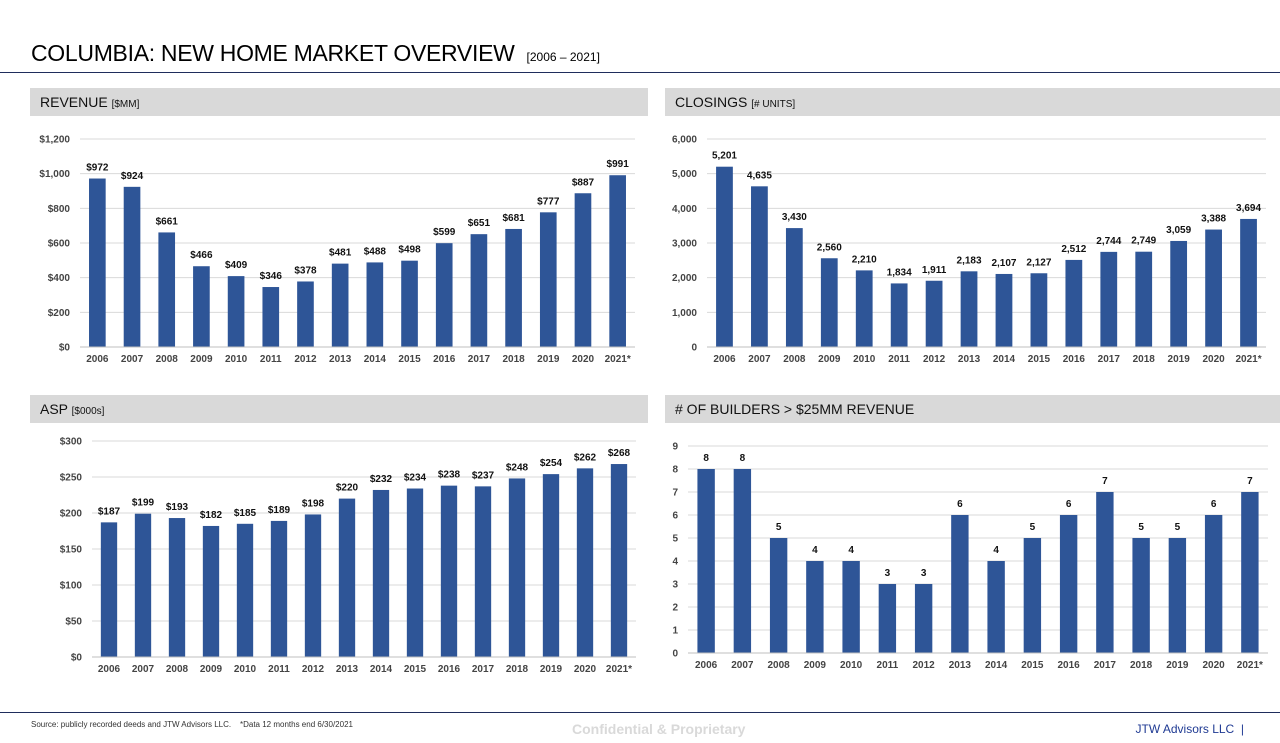 This screenshot has height=743, width=1280. I want to click on y-tick-label: 3,000, so click(684, 244).